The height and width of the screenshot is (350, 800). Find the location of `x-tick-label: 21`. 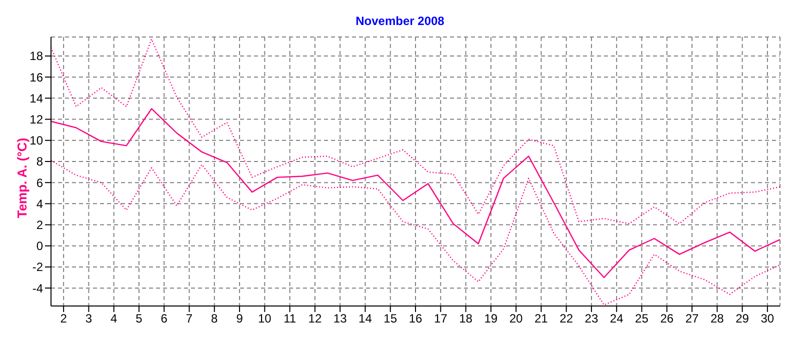

x-tick-label: 21 is located at coordinates (541, 319).